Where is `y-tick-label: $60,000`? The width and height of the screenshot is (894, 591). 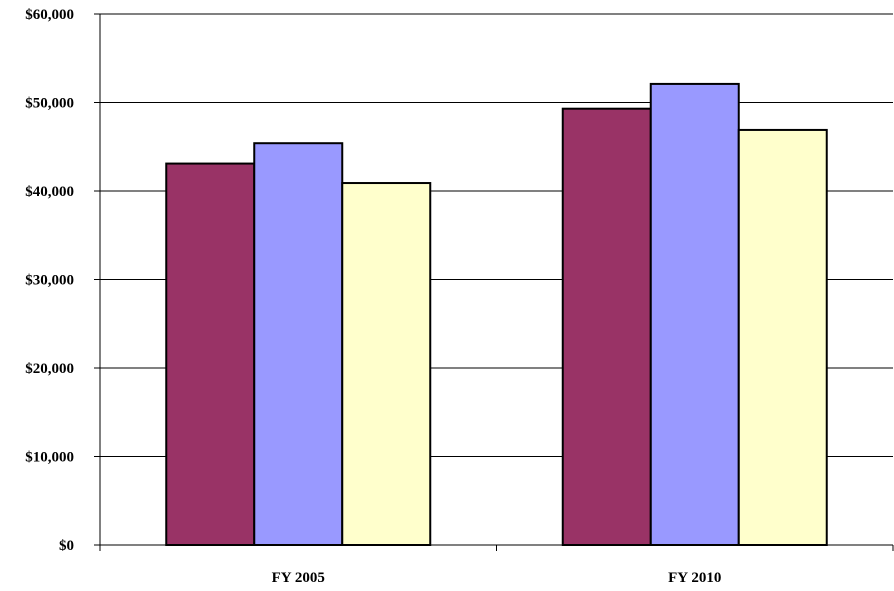 y-tick-label: $60,000 is located at coordinates (49, 15).